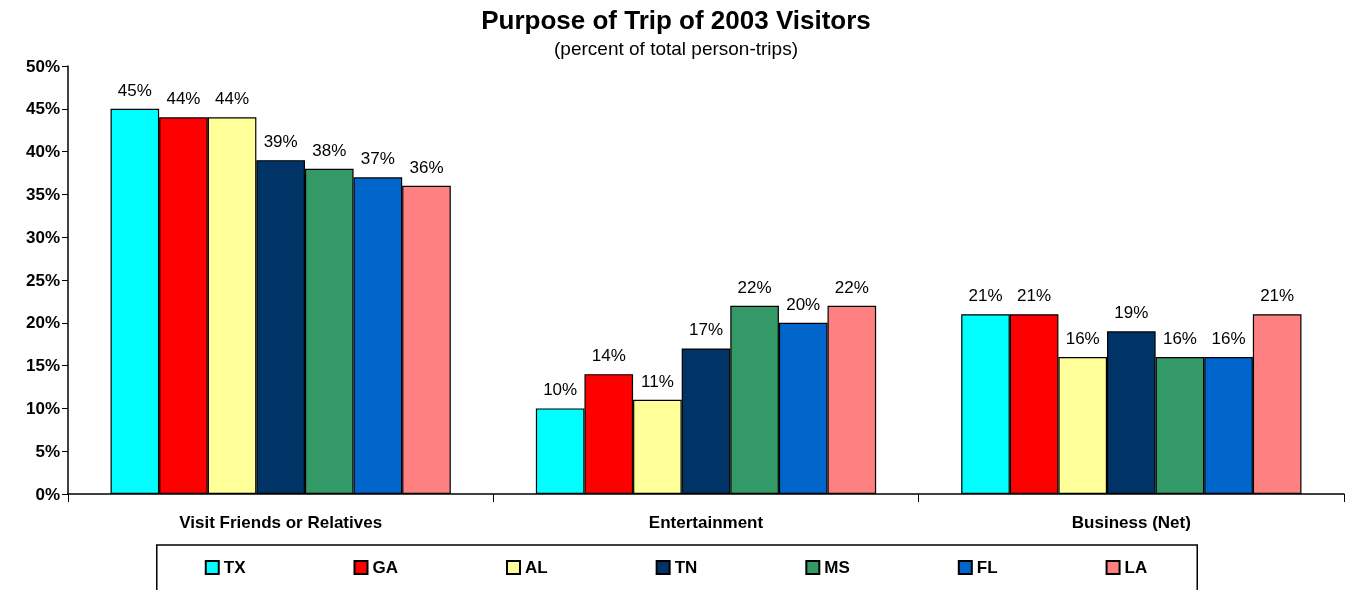  I want to click on y-tick-label: 5%, so click(47, 451).